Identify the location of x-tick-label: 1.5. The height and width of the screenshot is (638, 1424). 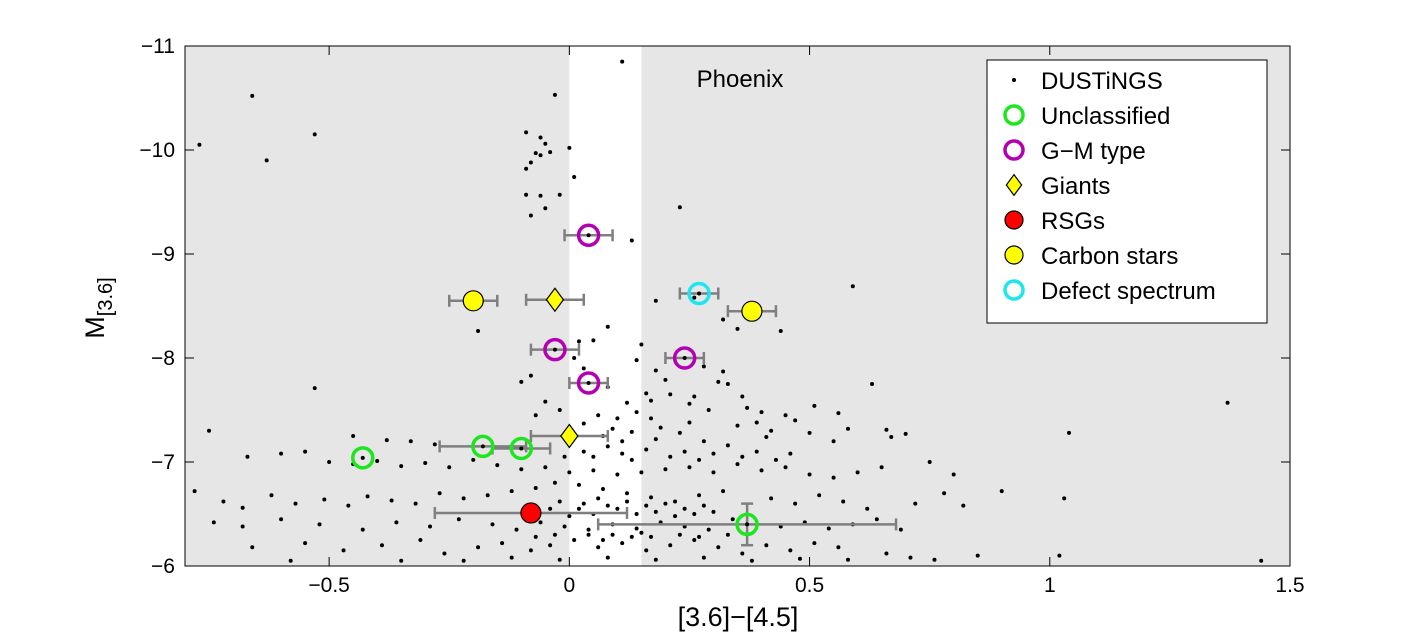
(1289, 585).